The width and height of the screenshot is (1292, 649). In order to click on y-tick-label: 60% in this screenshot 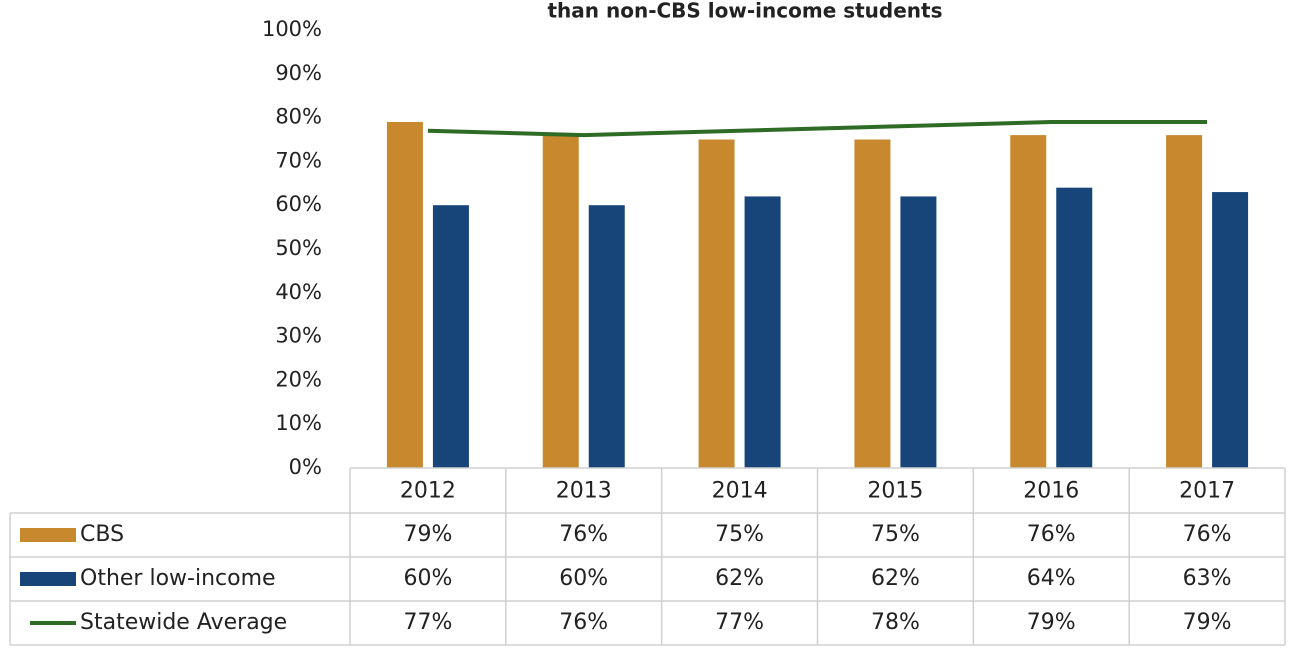, I will do `click(298, 204)`.